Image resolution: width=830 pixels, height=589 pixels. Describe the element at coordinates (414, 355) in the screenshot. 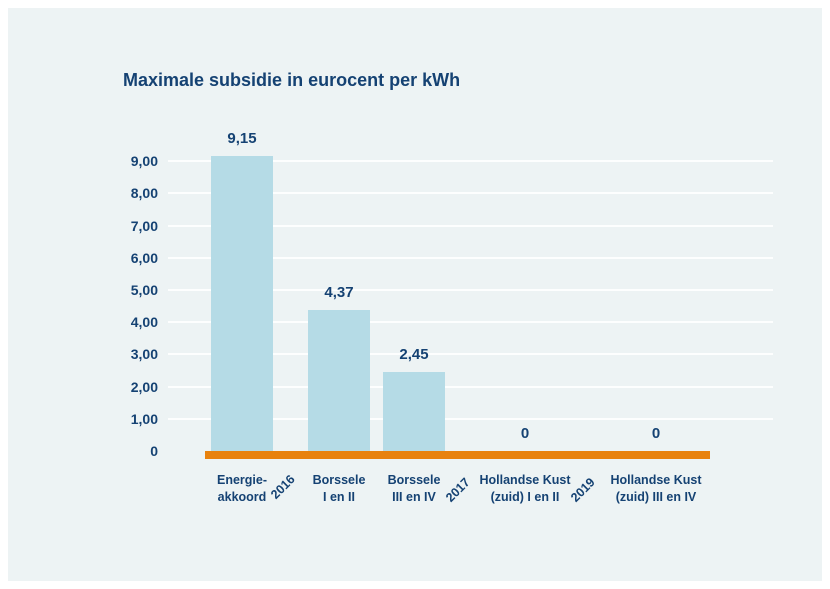

I see `bar-value-label: 2,45` at that location.